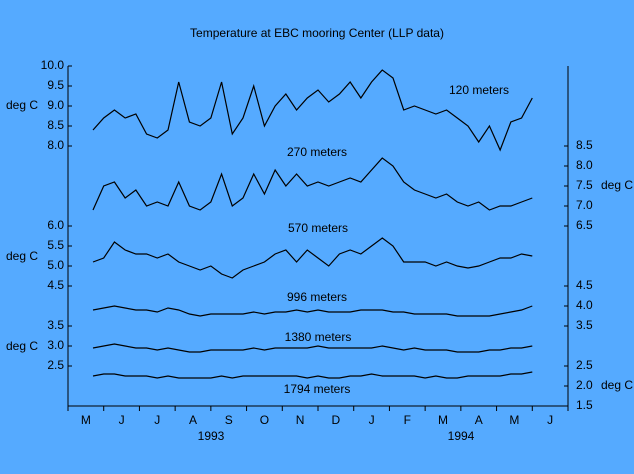  I want to click on y-tick-label: 7.5, so click(584, 185).